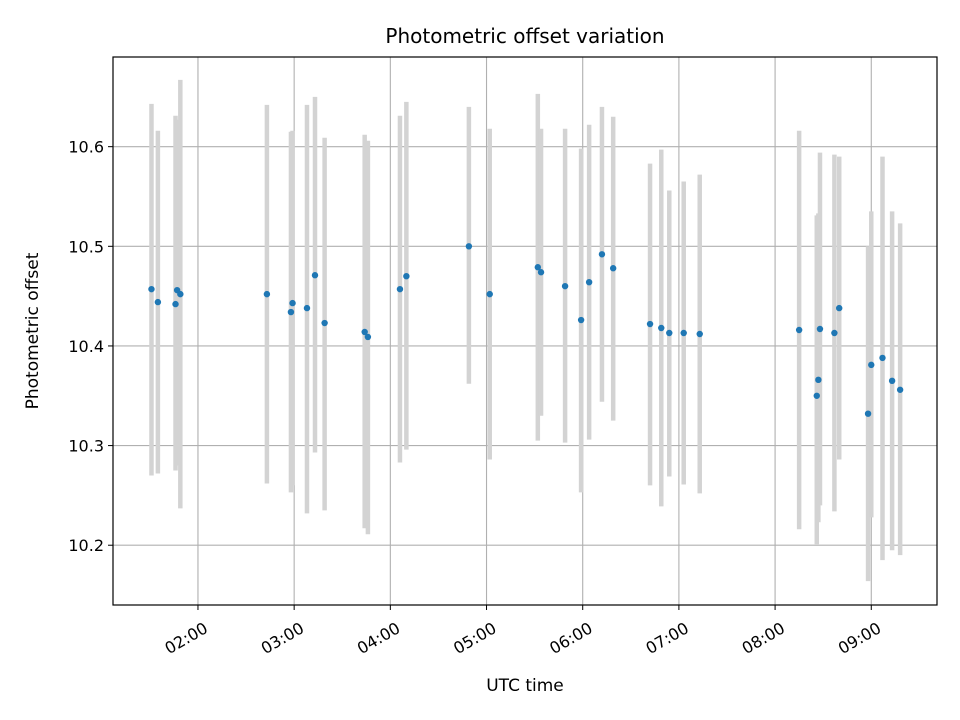 The image size is (960, 720). Describe the element at coordinates (524, 36) in the screenshot. I see `chart-title: Photometric offset variation` at that location.